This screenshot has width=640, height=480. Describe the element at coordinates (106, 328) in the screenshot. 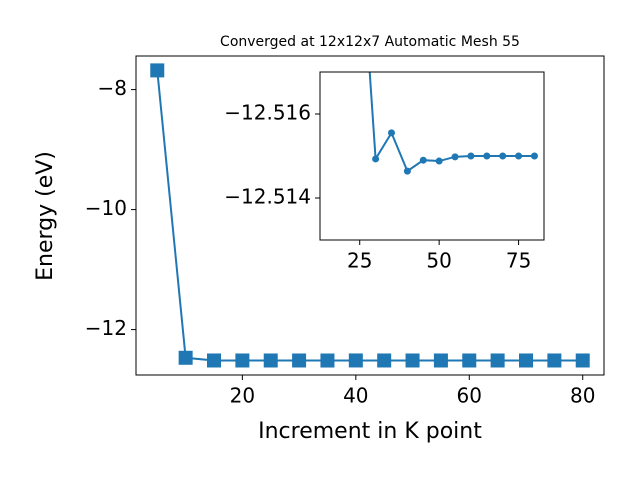

I see `y-tick-label: −12` at that location.